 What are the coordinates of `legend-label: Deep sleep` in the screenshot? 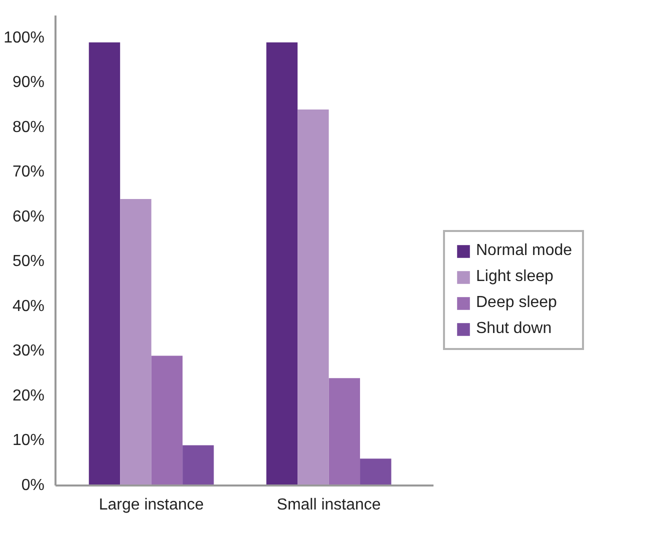 It's located at (516, 303).